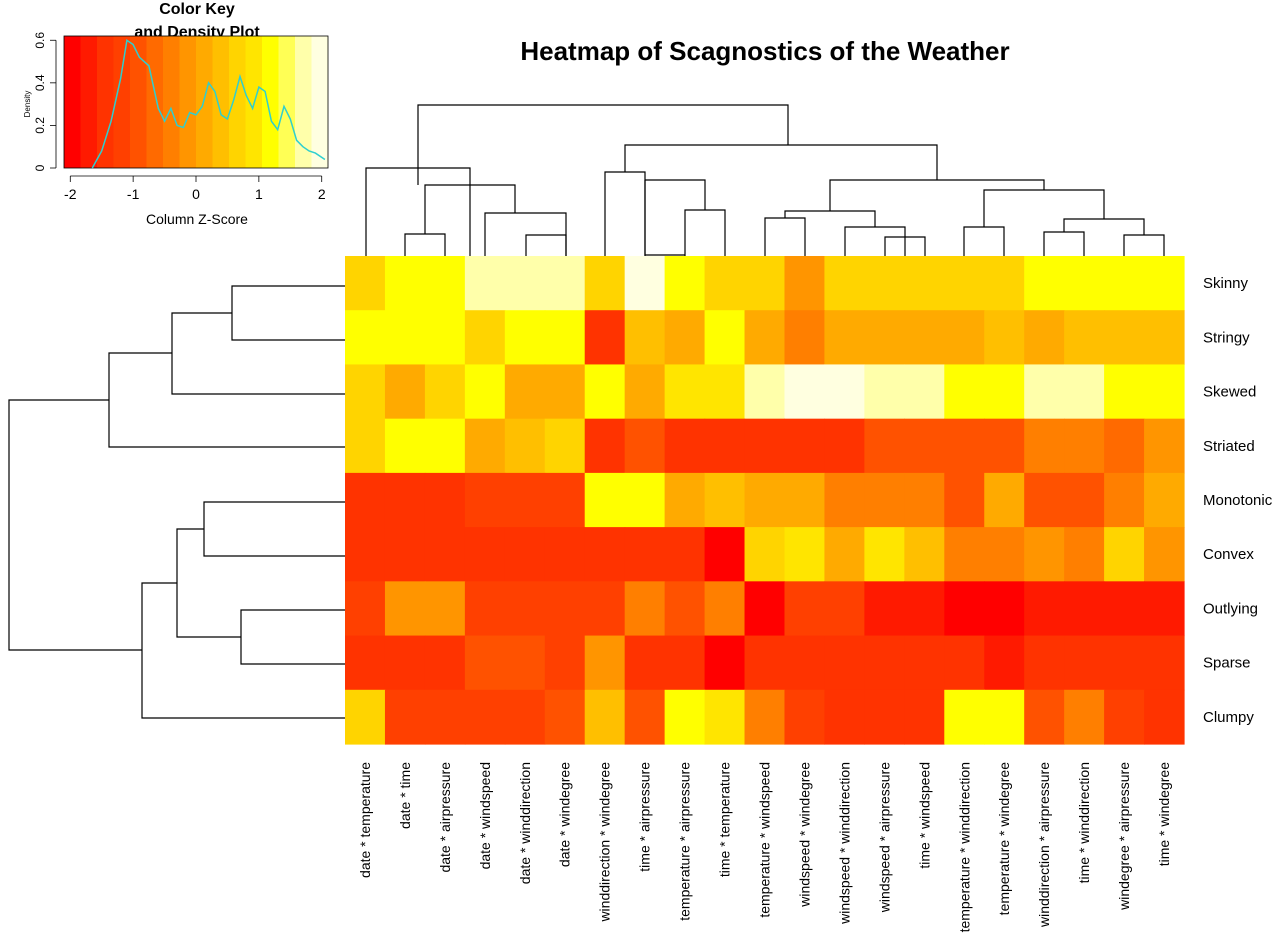  What do you see at coordinates (40, 167) in the screenshot?
I see `color-key-ytick: 0` at bounding box center [40, 167].